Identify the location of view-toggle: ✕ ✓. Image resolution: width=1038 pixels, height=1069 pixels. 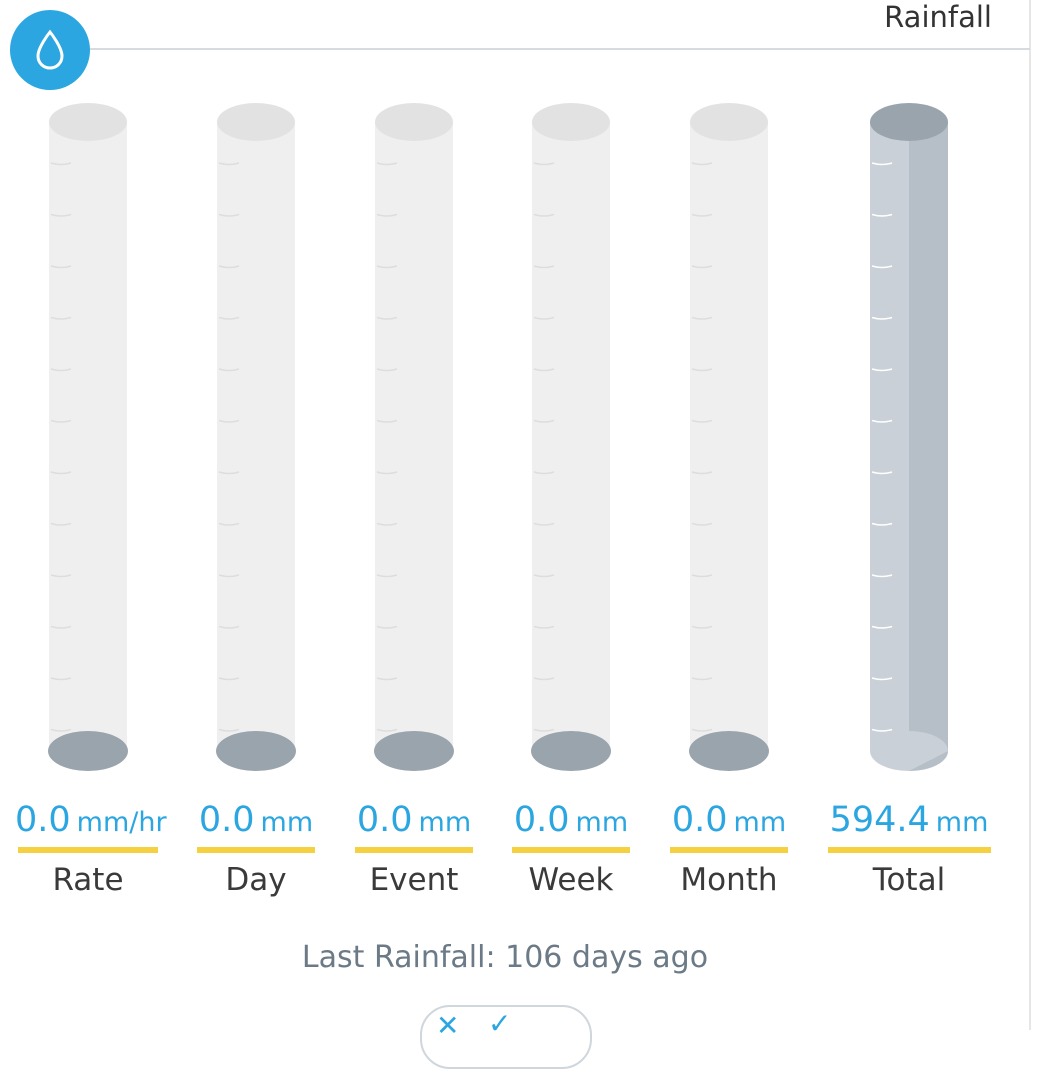
(506, 1037).